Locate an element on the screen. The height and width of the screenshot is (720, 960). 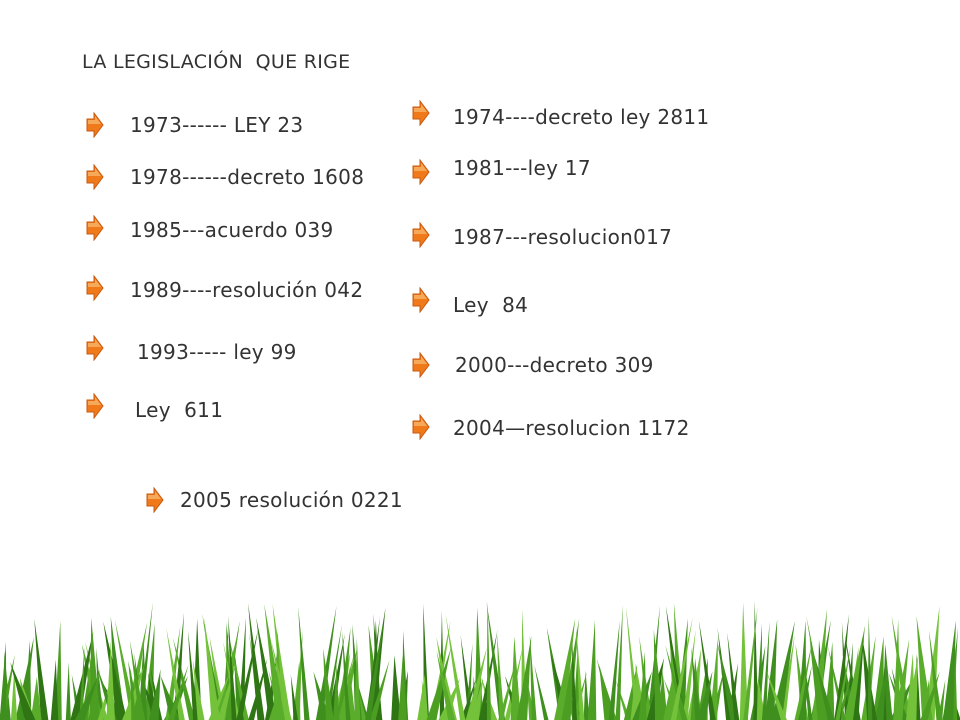
legislation-item: 2004—resolucion 1172 is located at coordinates (571, 428).